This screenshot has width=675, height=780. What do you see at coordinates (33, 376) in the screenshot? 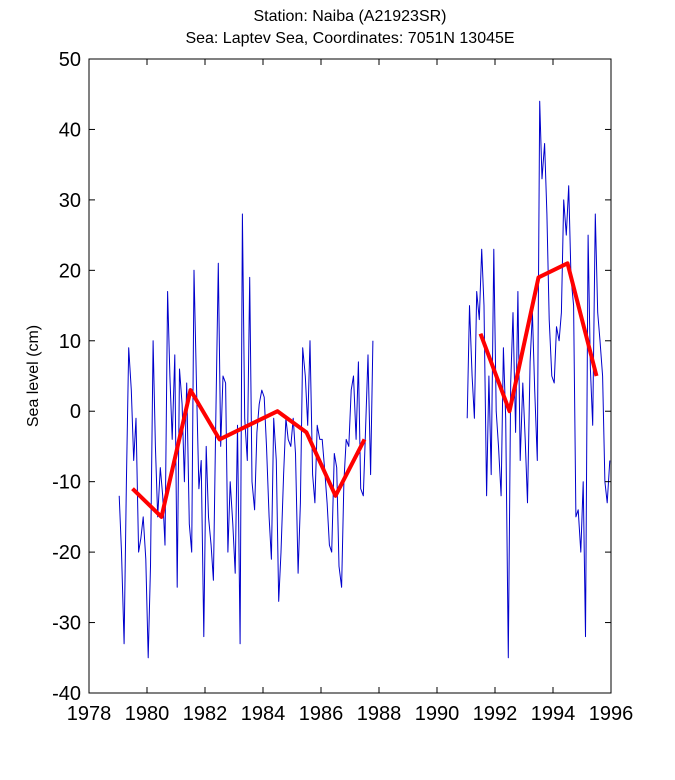
I see `y-axis-label: Sea level (cm)` at bounding box center [33, 376].